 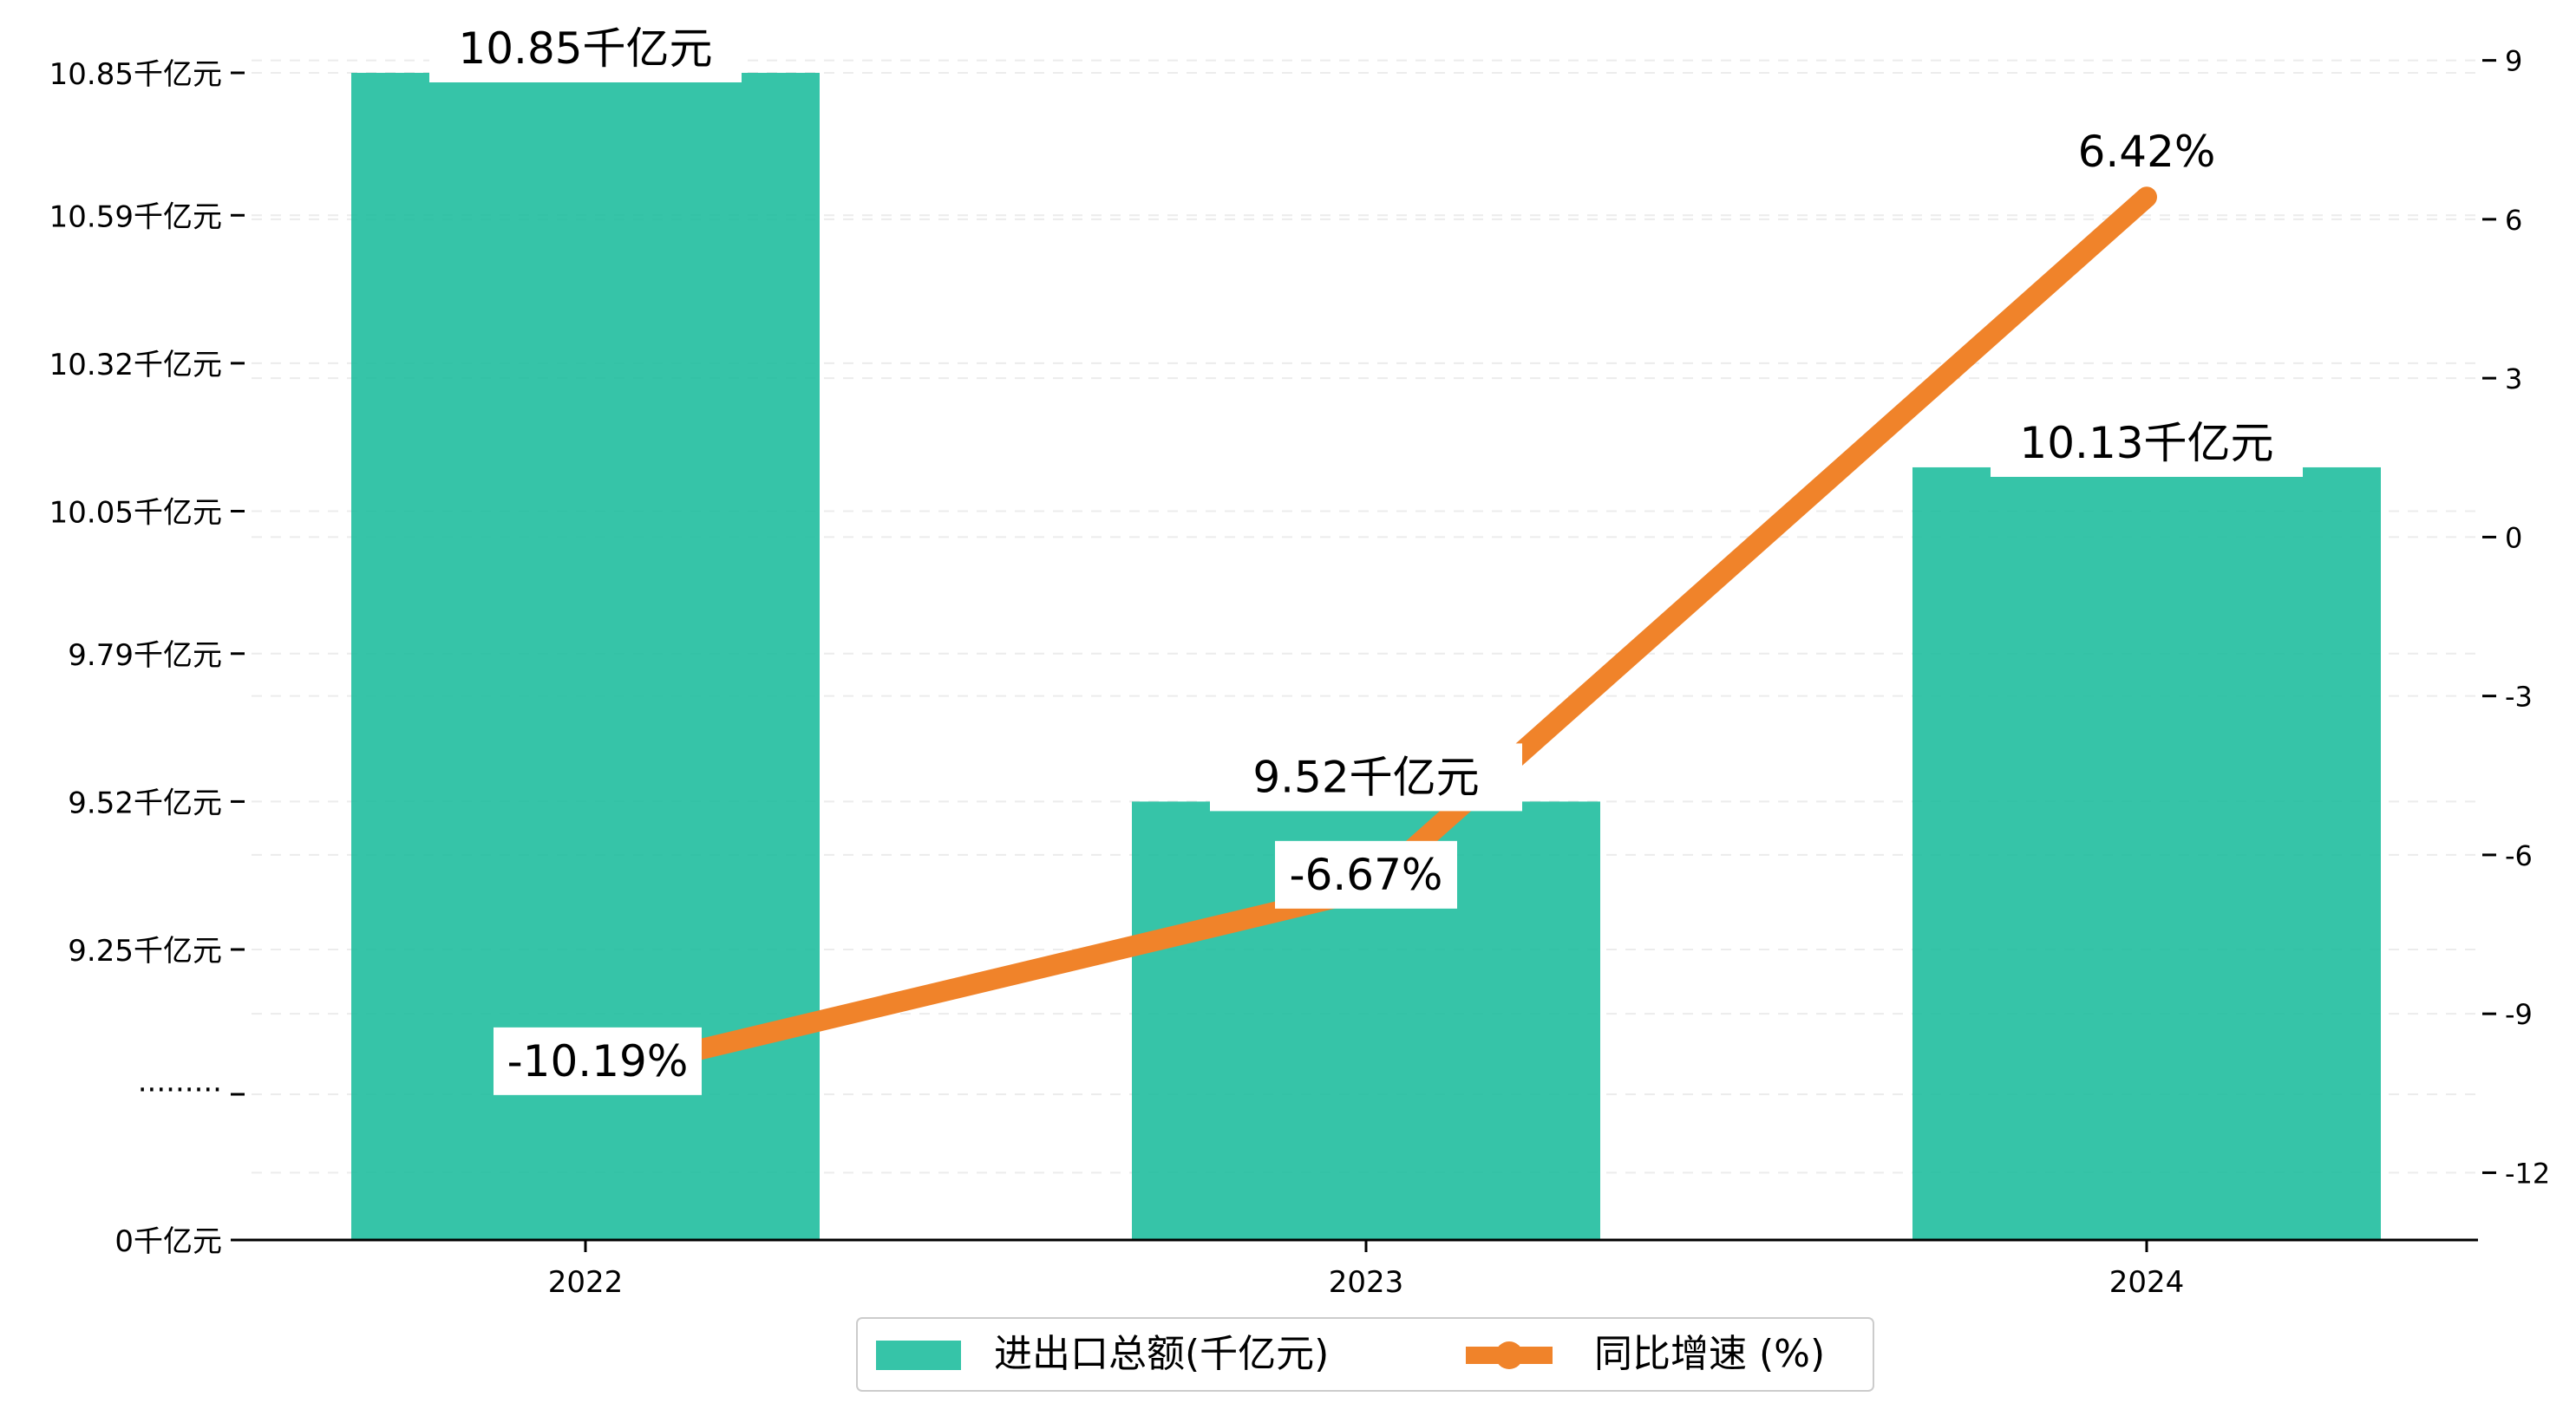 I want to click on legend-frame, so click(x=1365, y=1354).